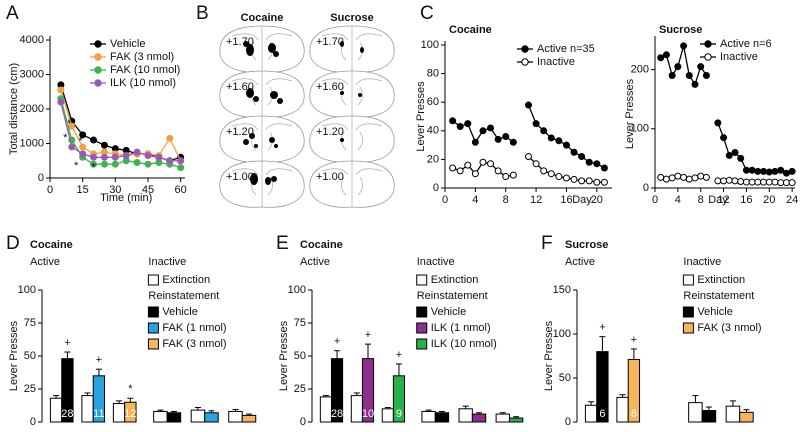 The width and height of the screenshot is (800, 432). I want to click on n-label: 6, so click(602, 414).